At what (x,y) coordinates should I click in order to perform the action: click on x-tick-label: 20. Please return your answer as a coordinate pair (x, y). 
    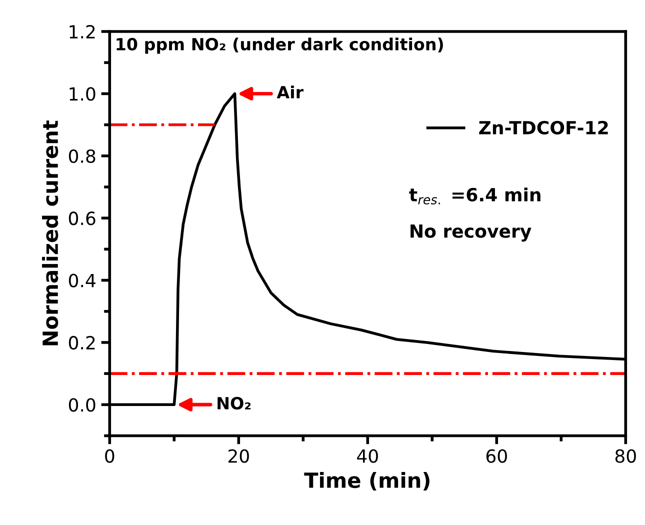
    Looking at the image, I should click on (238, 456).